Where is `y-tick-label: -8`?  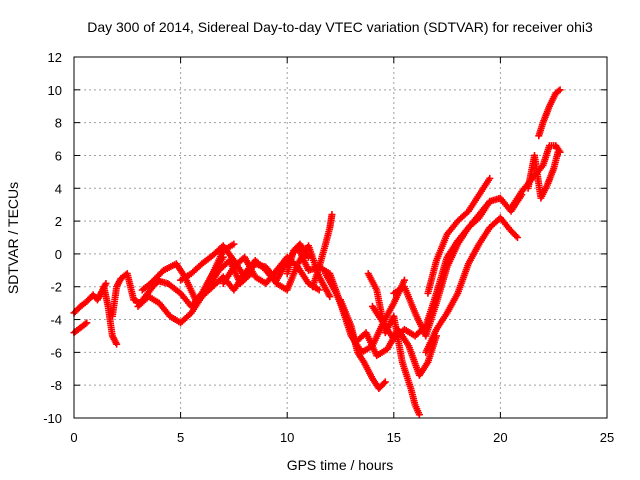
y-tick-label: -8 is located at coordinates (56, 385).